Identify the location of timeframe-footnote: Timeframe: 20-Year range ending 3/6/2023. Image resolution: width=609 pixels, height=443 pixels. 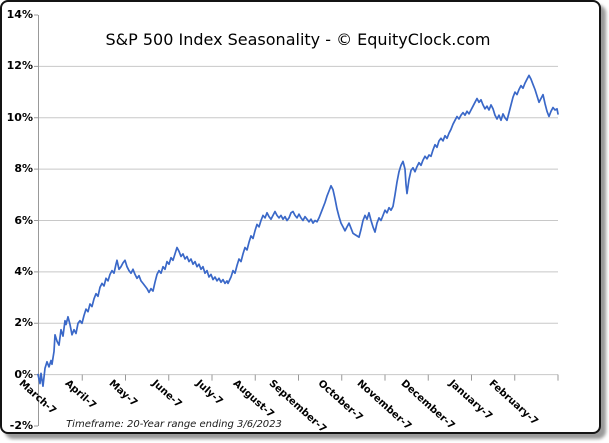
(174, 424).